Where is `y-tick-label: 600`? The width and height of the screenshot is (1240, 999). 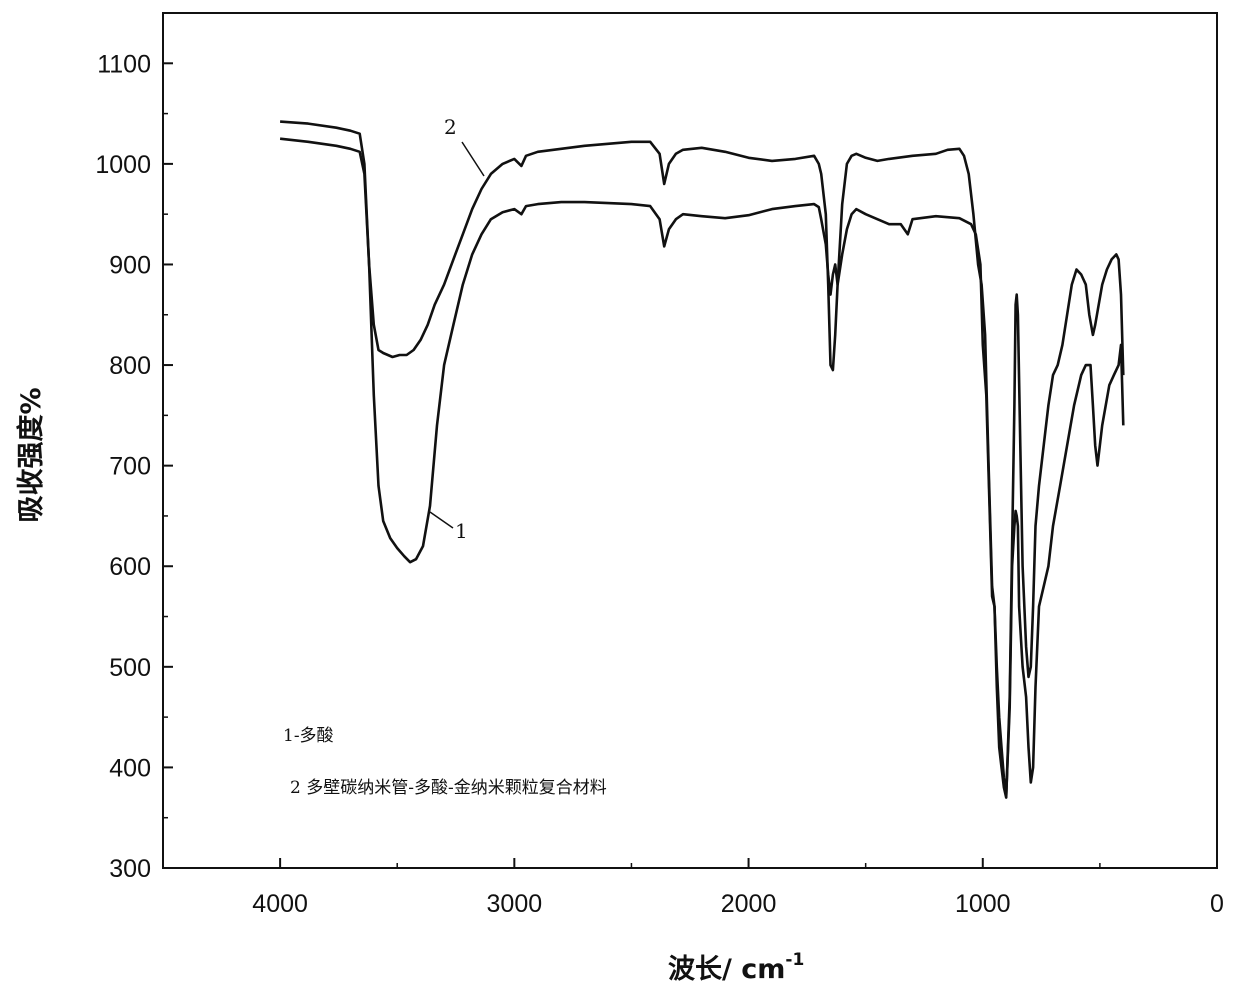 y-tick-label: 600 is located at coordinates (130, 567).